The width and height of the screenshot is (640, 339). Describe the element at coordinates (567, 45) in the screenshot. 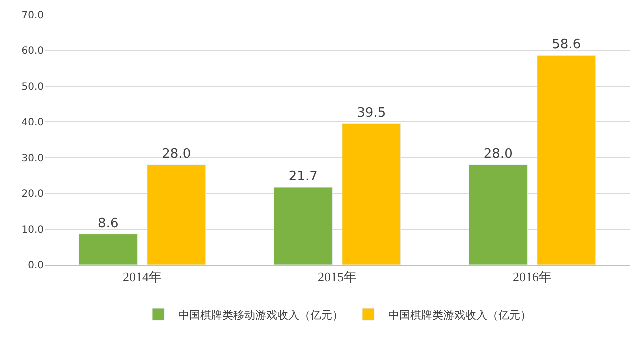

I see `data-label: 58.6` at that location.